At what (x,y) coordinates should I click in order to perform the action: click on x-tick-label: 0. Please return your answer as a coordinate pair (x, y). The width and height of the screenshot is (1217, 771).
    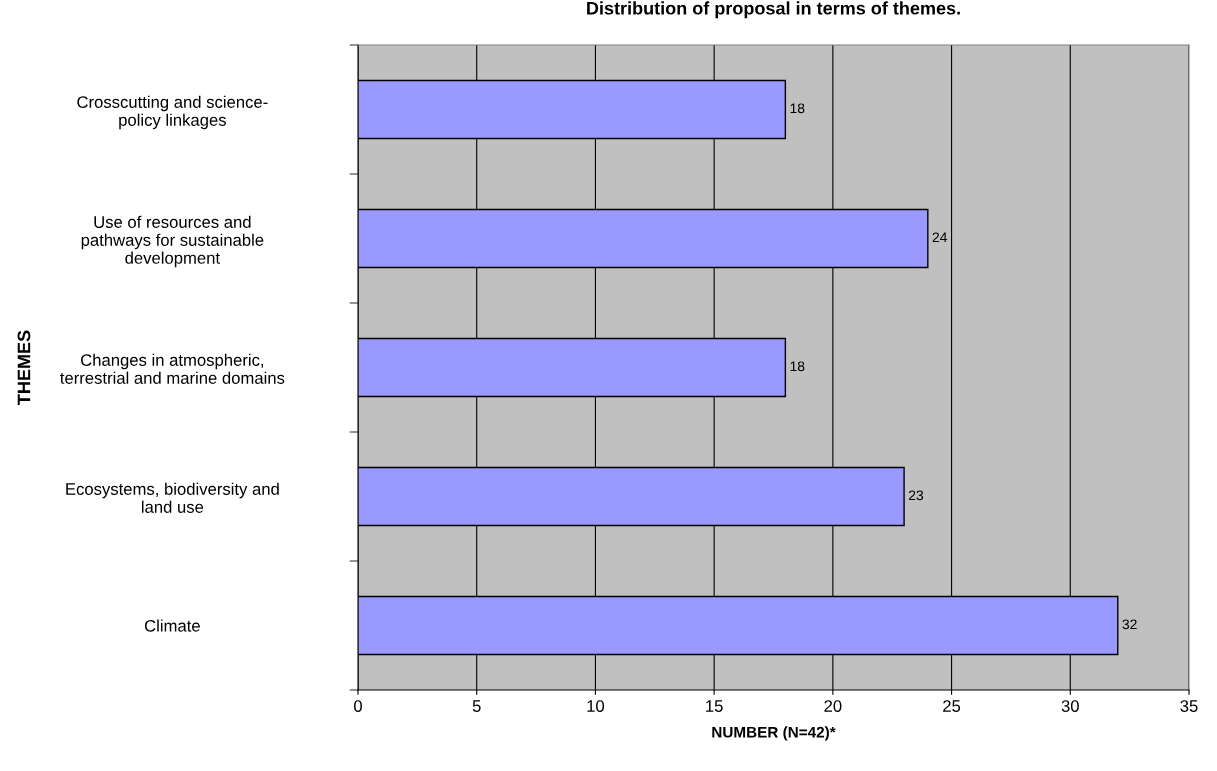
    Looking at the image, I should click on (358, 706).